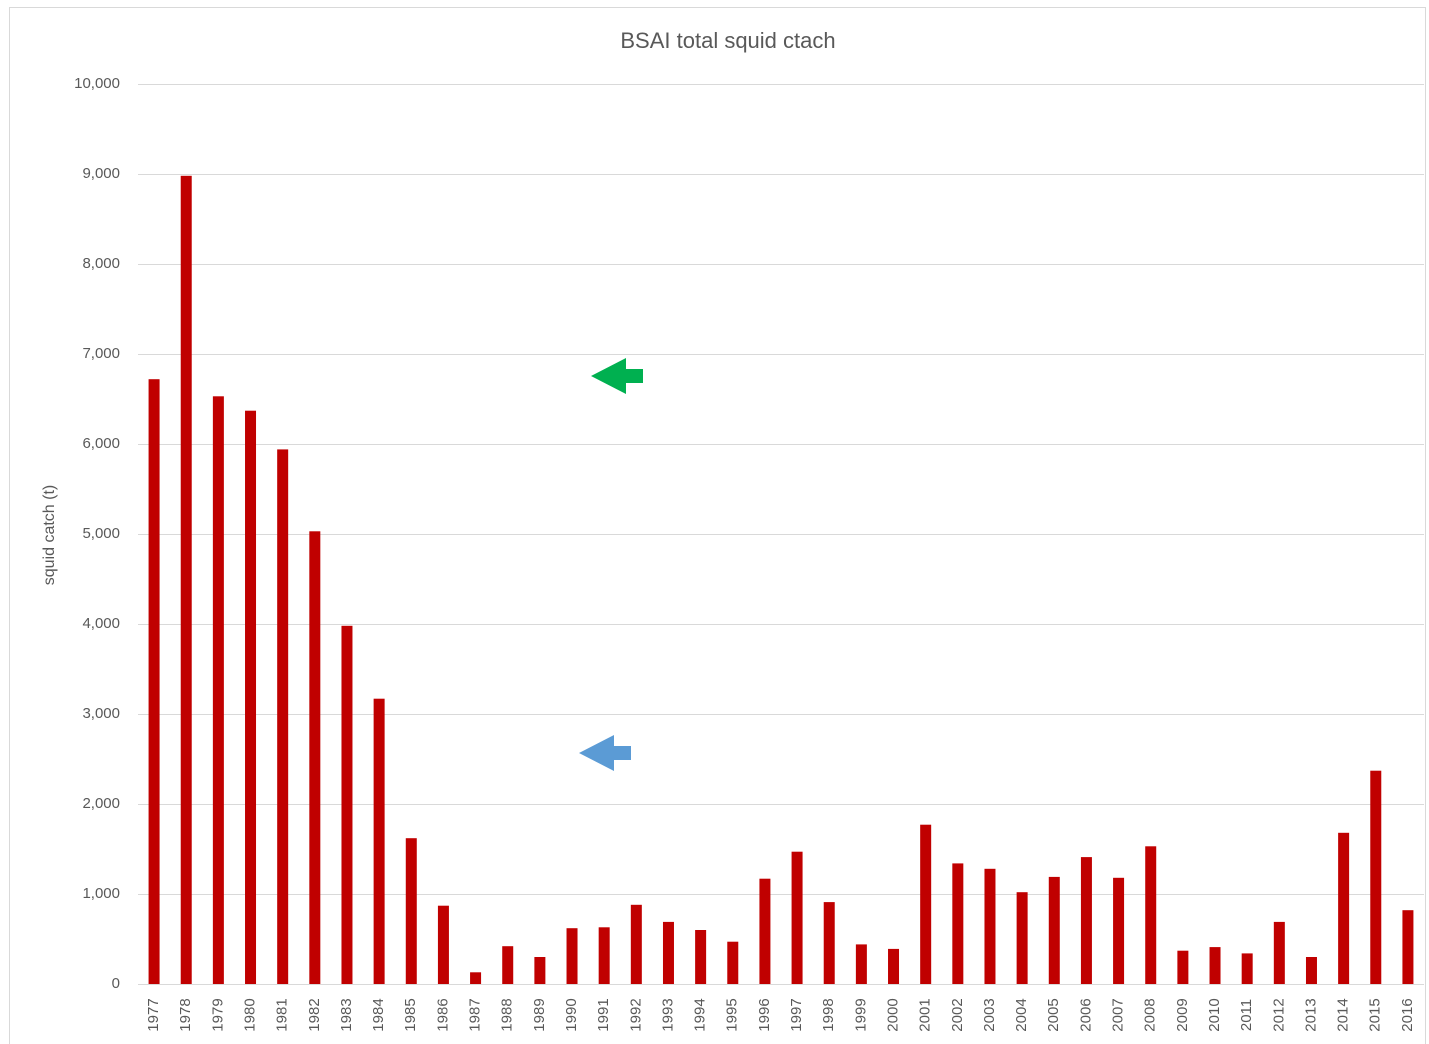  What do you see at coordinates (539, 1014) in the screenshot?
I see `x-tick-label: 1989` at bounding box center [539, 1014].